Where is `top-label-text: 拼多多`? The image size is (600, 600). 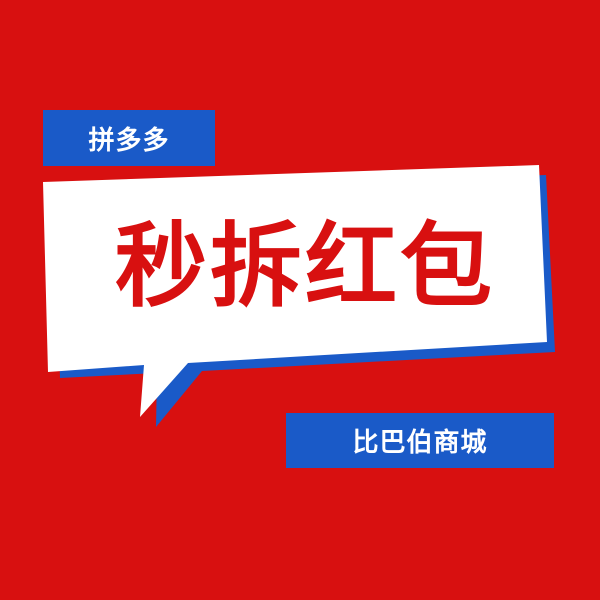 top-label-text: 拼多多 is located at coordinates (129, 140).